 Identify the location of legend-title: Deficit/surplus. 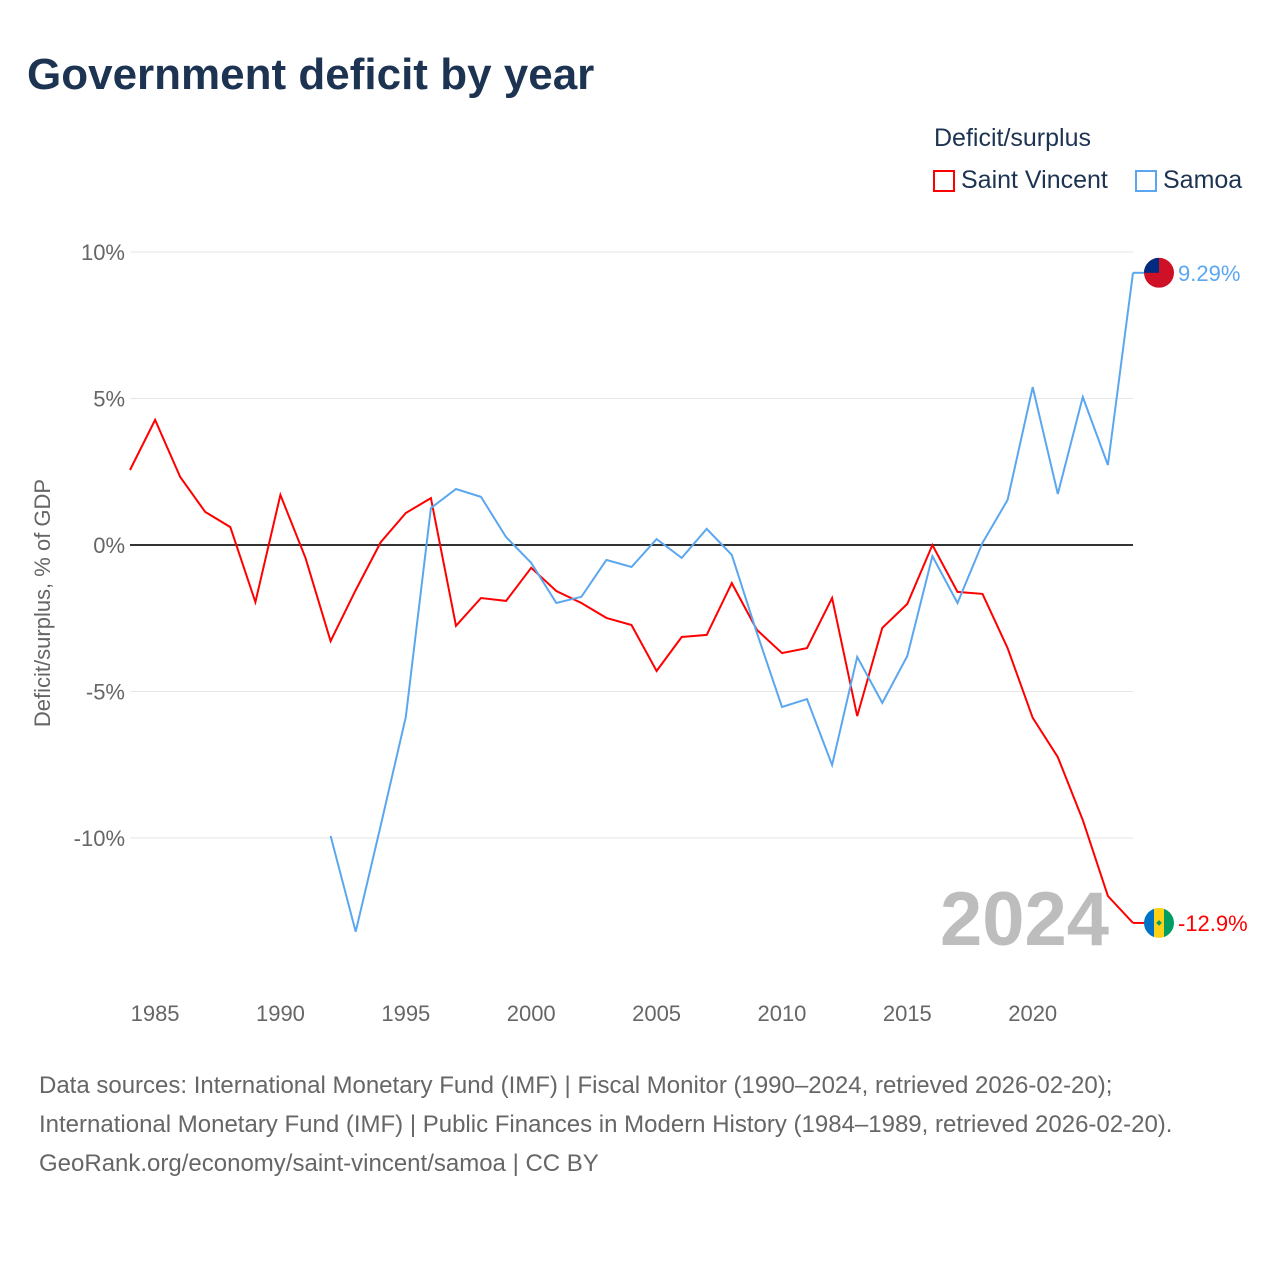
(1012, 138).